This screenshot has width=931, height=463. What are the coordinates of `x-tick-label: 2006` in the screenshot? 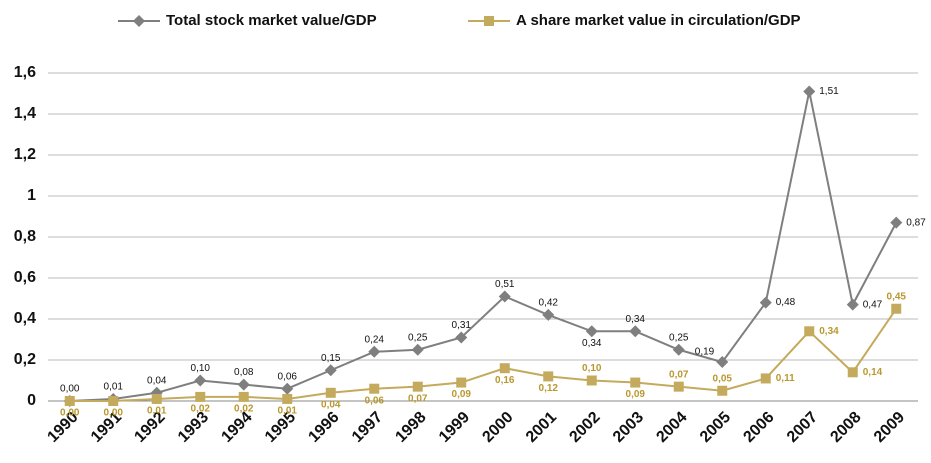 It's located at (758, 427).